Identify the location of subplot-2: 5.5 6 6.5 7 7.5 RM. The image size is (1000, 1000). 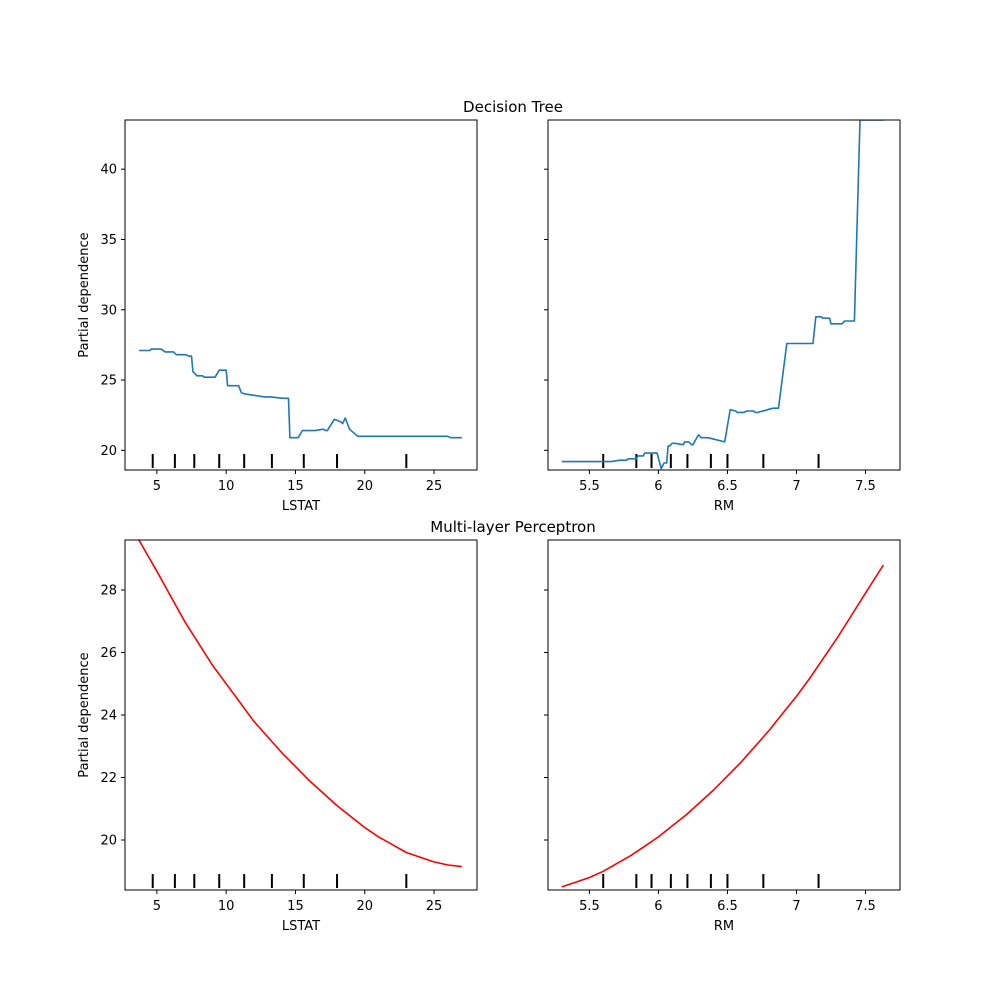
(722, 316).